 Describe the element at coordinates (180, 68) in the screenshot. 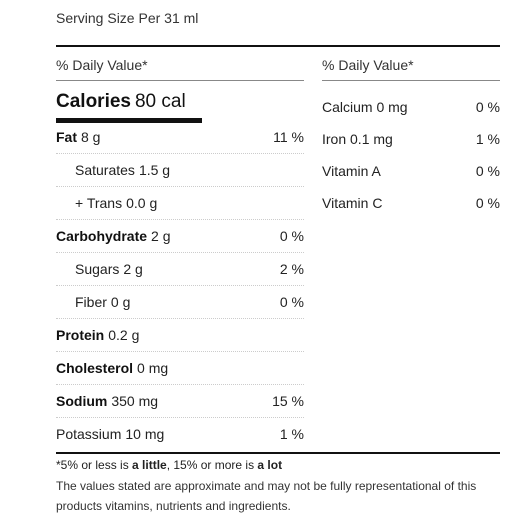

I see `daily-value-header-left: % Daily Value*` at that location.